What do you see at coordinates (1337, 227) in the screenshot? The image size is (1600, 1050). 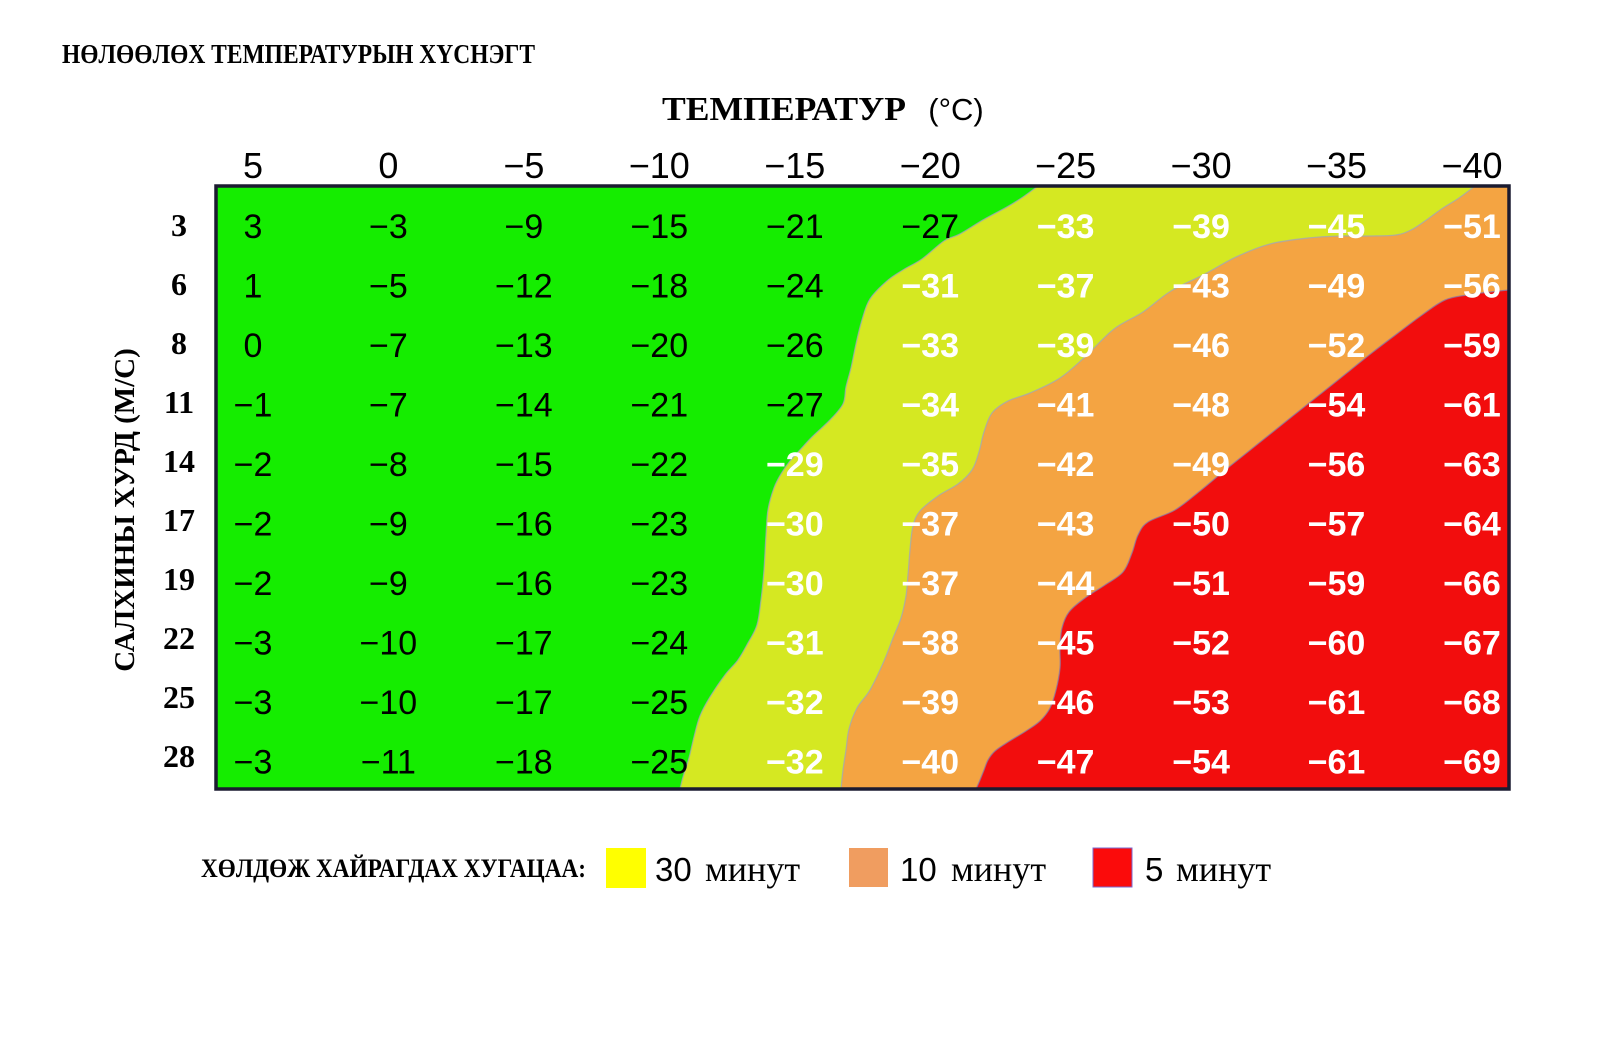 I see `svg-text: −45` at bounding box center [1337, 227].